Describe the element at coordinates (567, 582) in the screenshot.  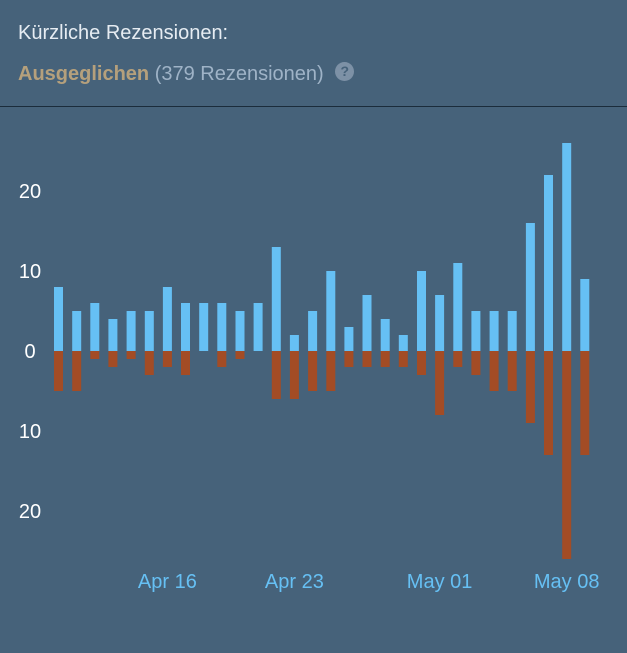
I see `x-tick-label: May 08` at that location.